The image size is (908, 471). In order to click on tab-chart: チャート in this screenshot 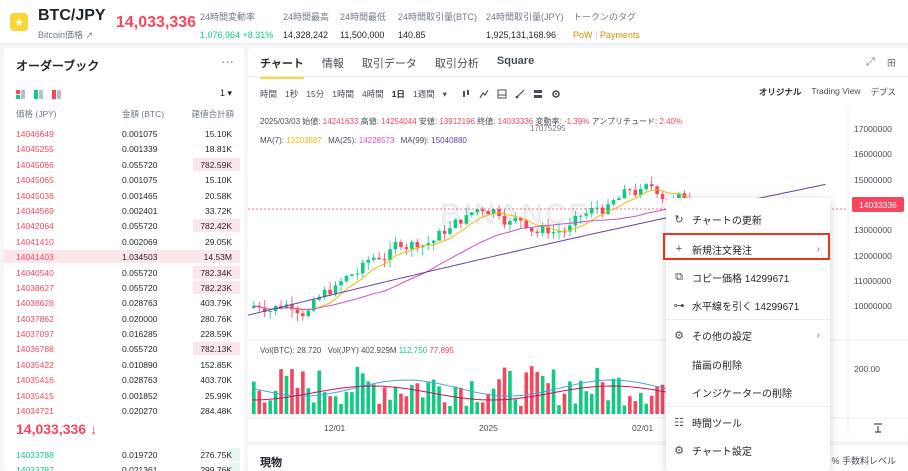, I will do `click(282, 67)`.